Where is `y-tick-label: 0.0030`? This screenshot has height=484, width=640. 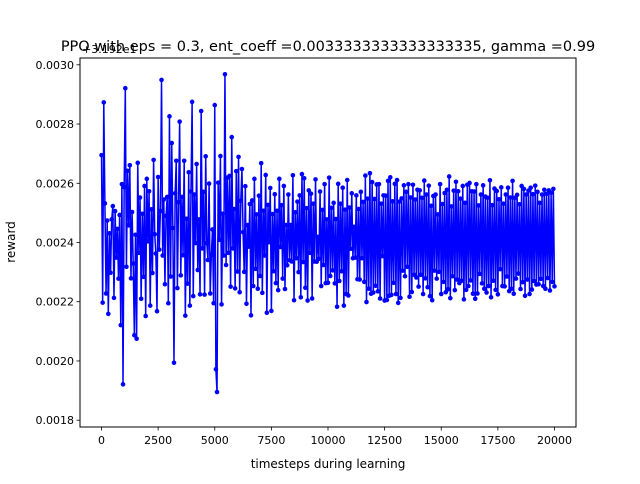 y-tick-label: 0.0030 is located at coordinates (55, 65).